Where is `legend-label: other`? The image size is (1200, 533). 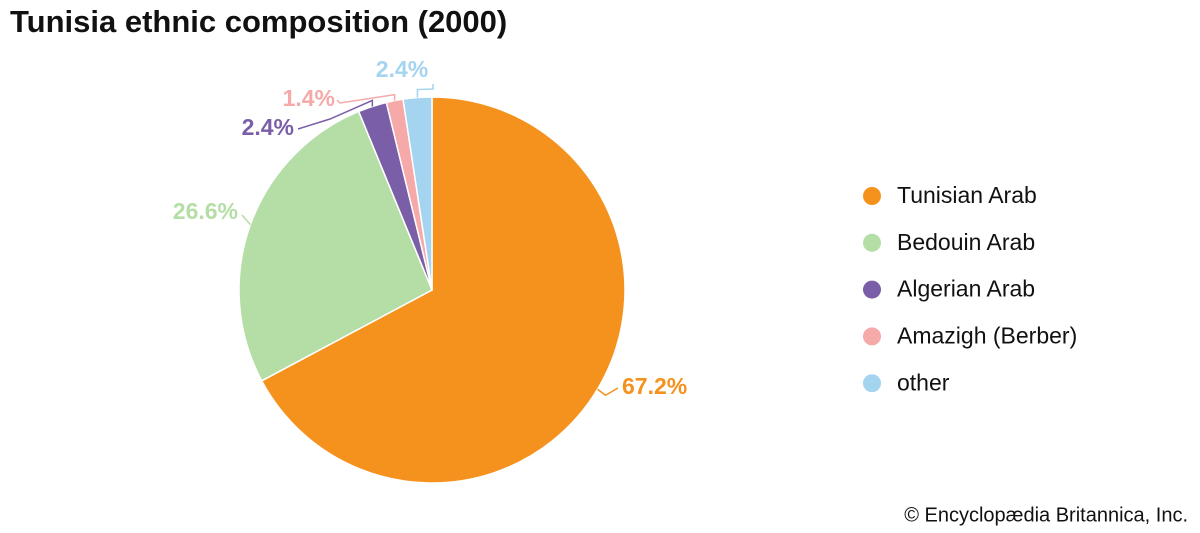 legend-label: other is located at coordinates (923, 382).